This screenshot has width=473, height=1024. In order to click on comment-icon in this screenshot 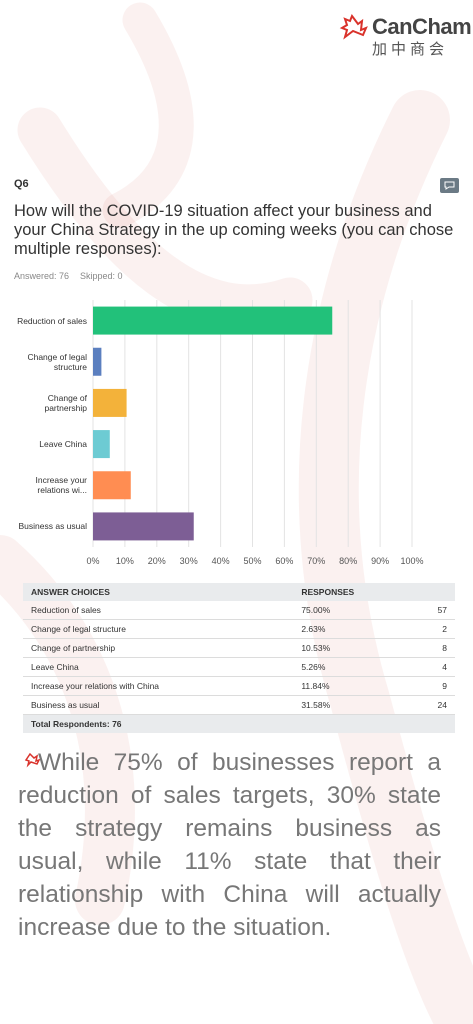, I will do `click(449, 185)`.